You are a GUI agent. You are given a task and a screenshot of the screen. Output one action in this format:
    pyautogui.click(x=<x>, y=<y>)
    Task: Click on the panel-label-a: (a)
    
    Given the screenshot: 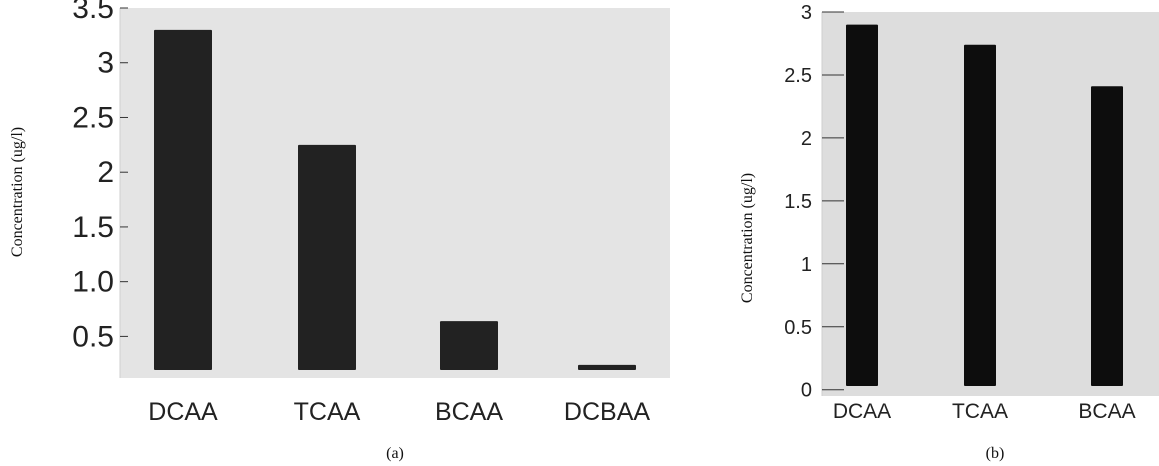 What is the action you would take?
    pyautogui.click(x=395, y=453)
    